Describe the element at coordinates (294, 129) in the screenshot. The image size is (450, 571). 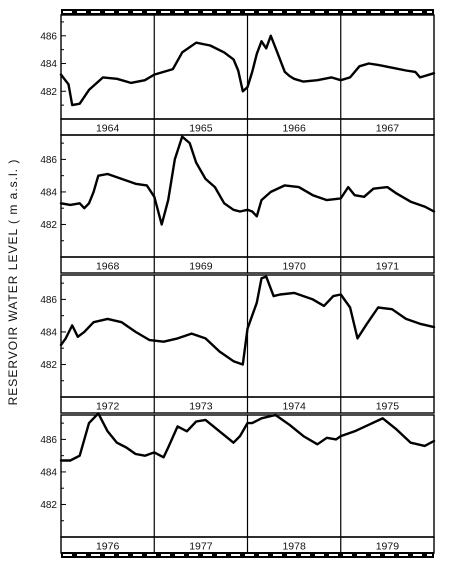
I see `year-label: 1966` at that location.